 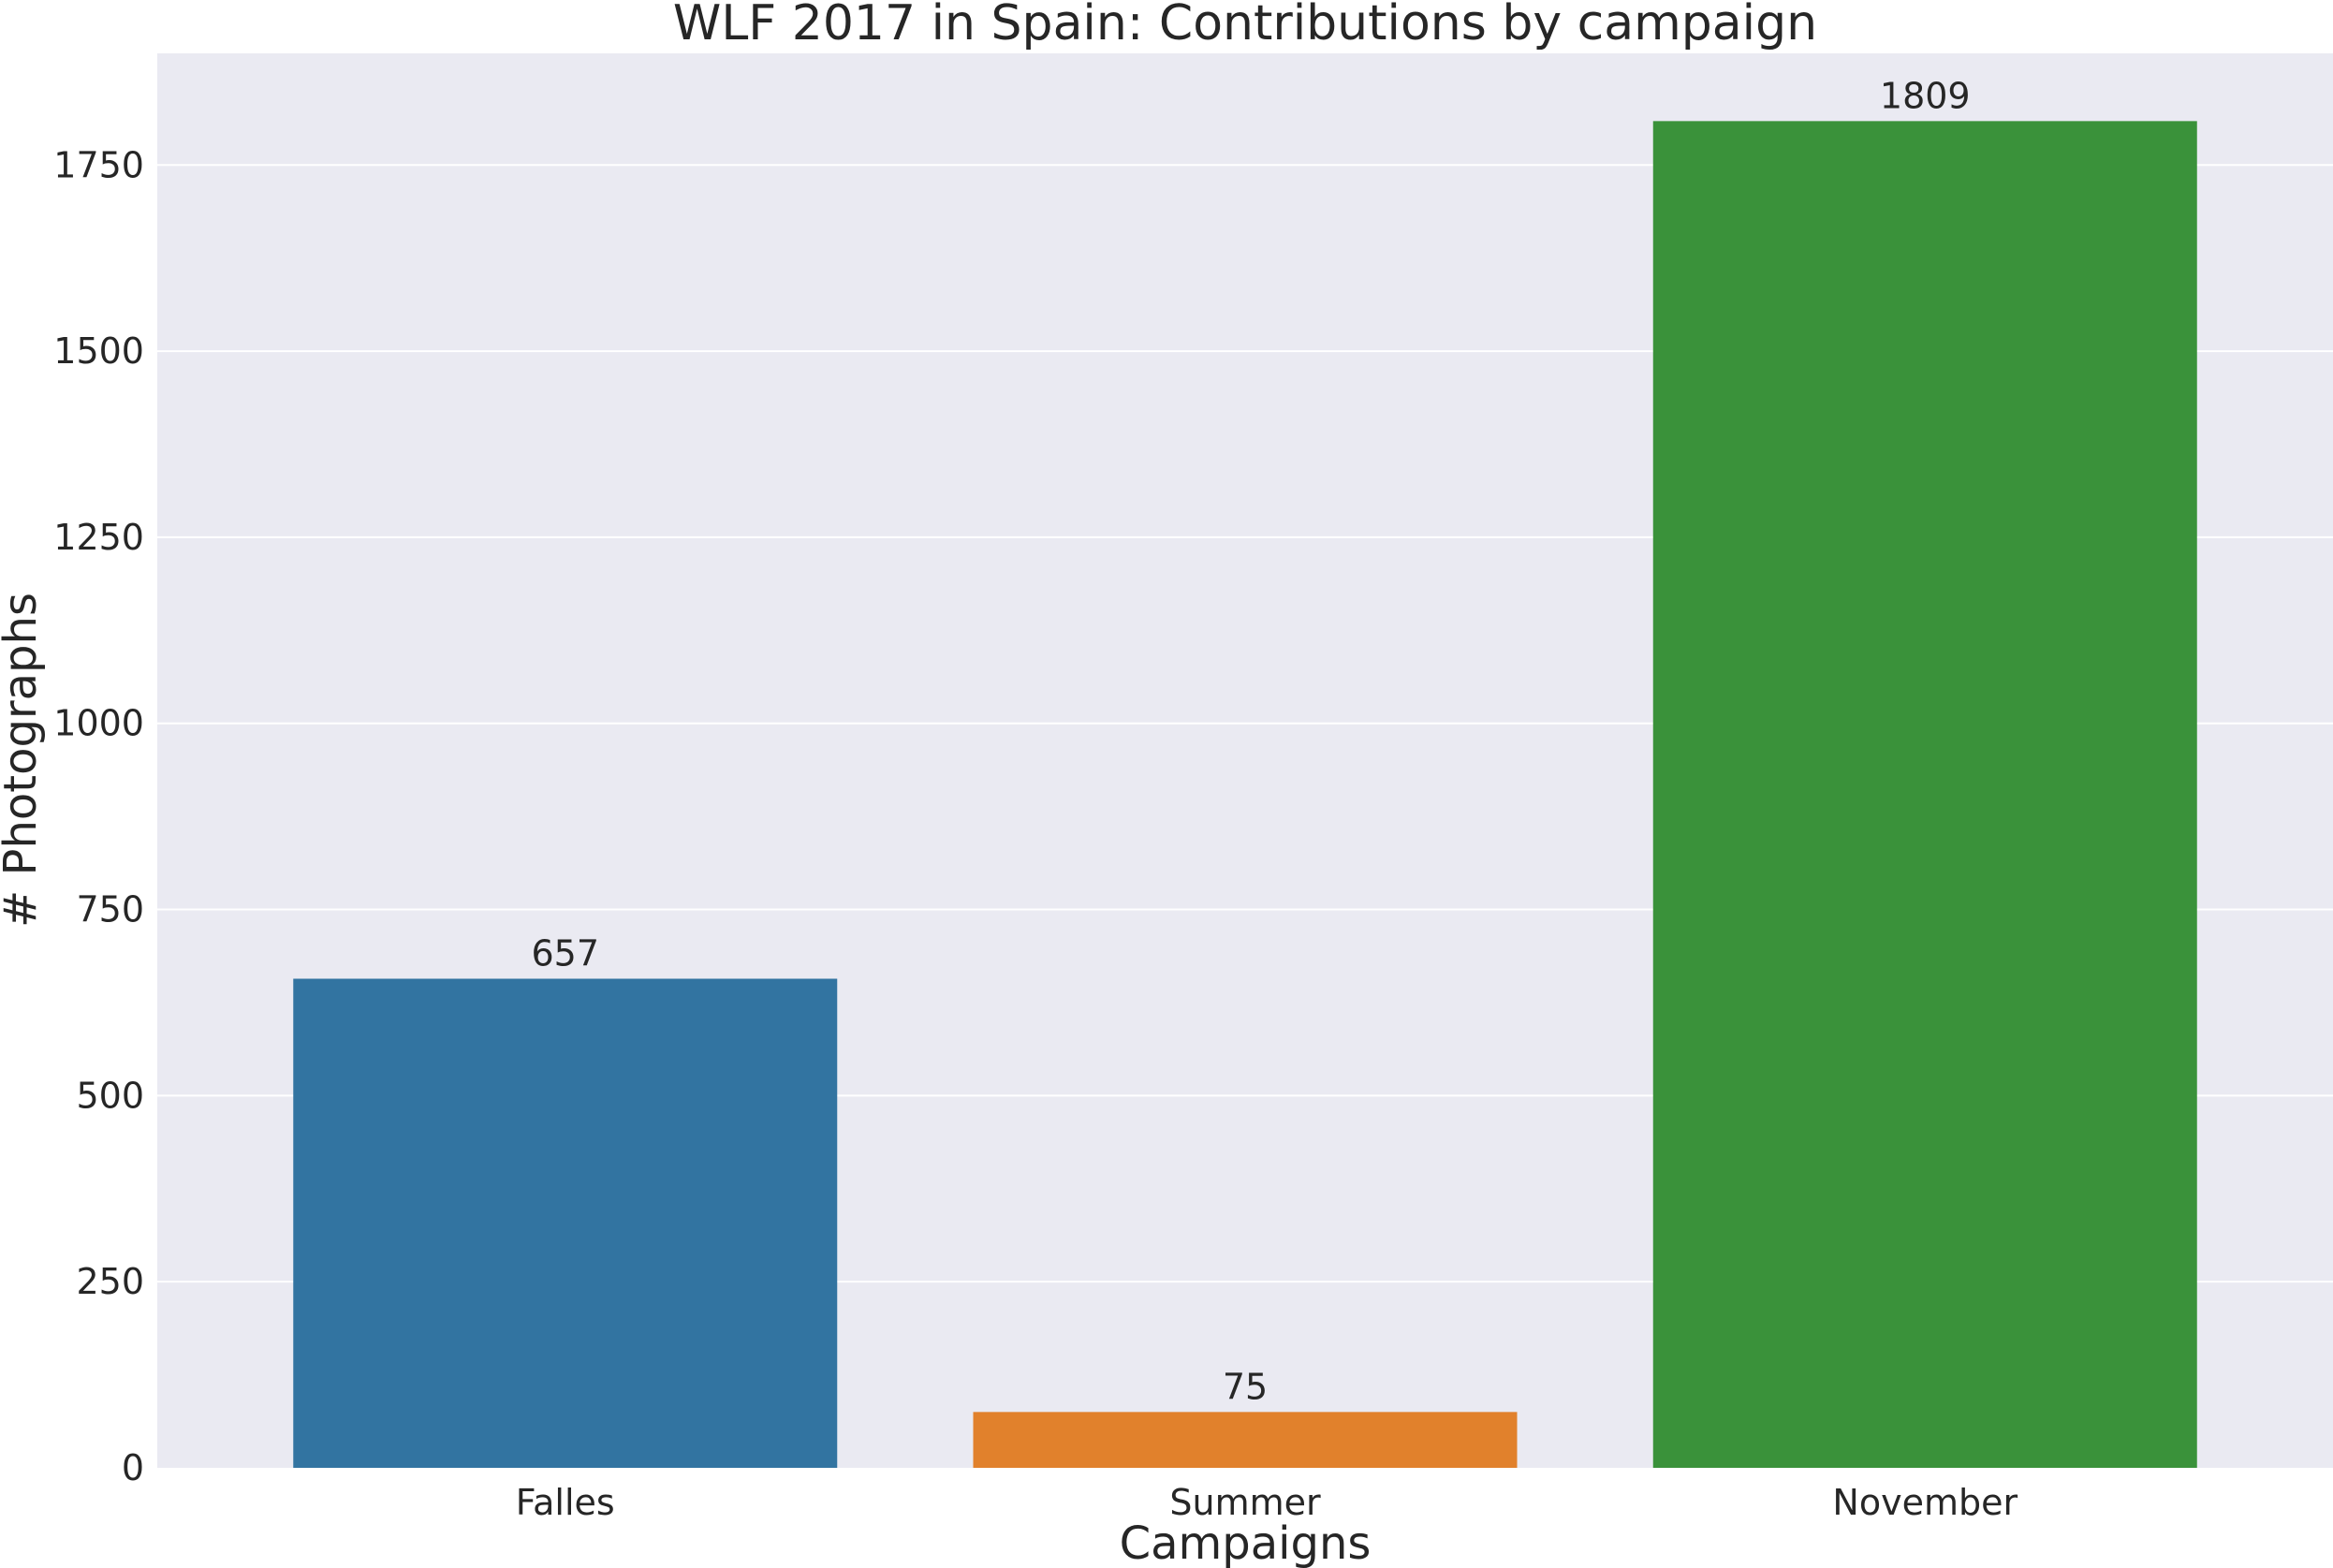 I want to click on x-tick-labels: Falles Summer November, so click(x=1267, y=1503).